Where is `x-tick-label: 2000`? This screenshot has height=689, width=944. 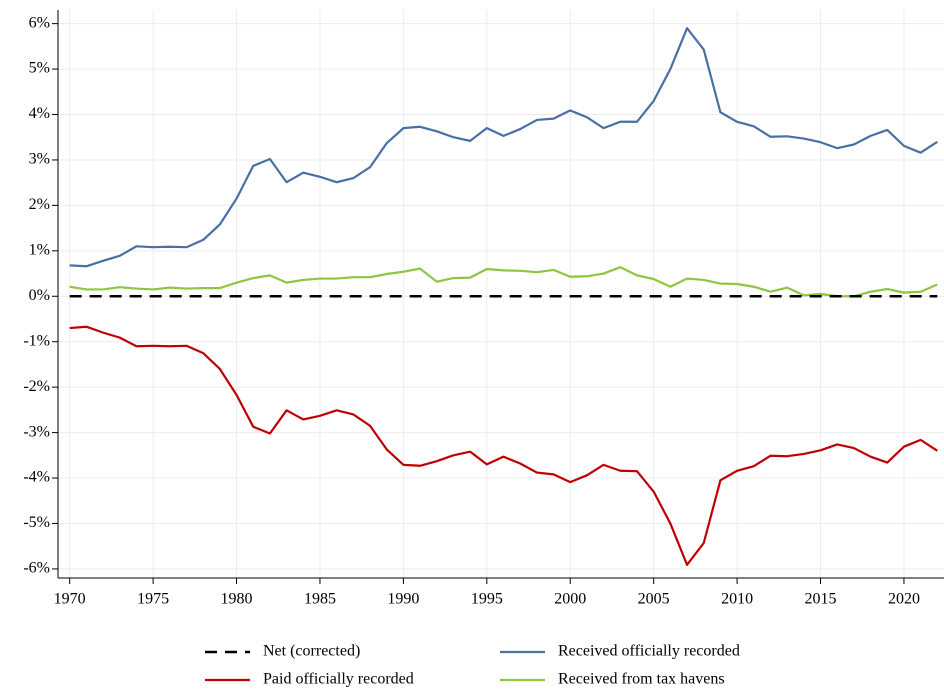 x-tick-label: 2000 is located at coordinates (570, 599).